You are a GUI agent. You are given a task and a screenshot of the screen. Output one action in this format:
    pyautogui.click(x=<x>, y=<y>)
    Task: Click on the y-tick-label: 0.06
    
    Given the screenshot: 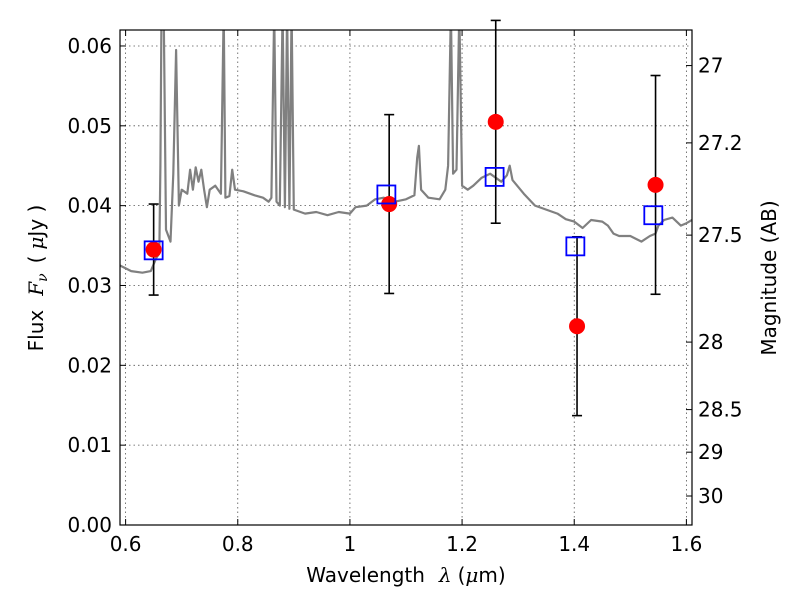 What is the action you would take?
    pyautogui.click(x=89, y=46)
    